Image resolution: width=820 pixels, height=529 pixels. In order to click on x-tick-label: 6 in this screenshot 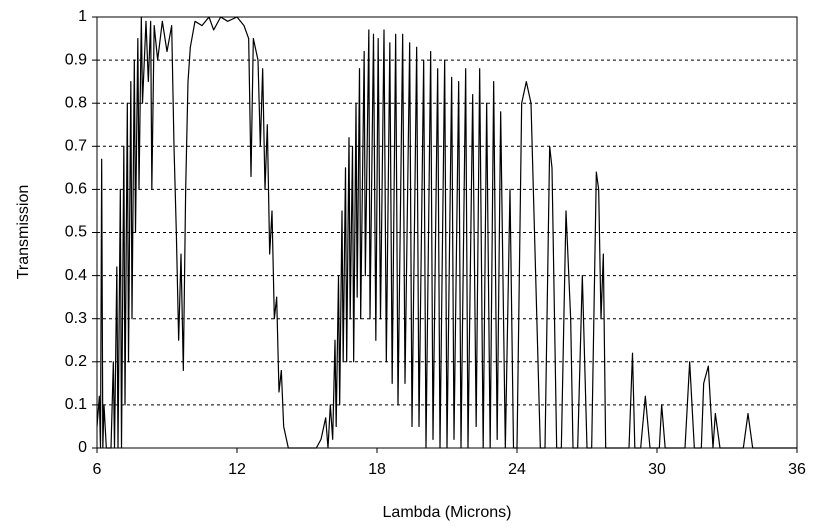, I will do `click(97, 469)`.